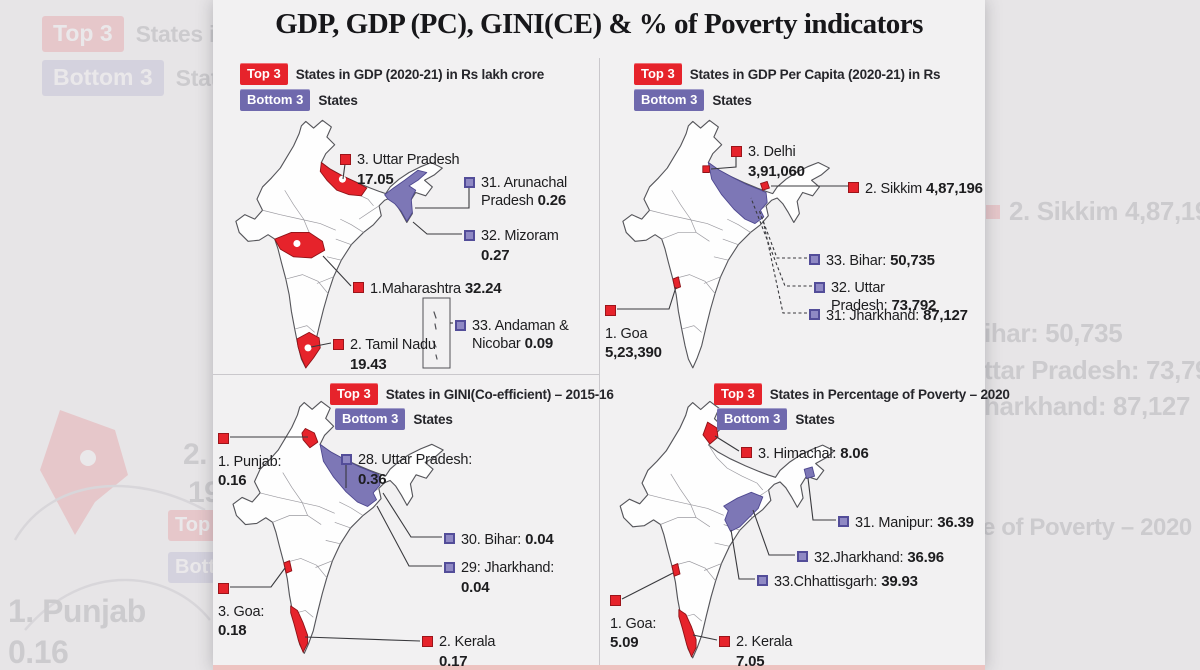  I want to click on legend-gdp-top-text: States in GDP (2020-21) in Rs lakh crore, so click(420, 74).